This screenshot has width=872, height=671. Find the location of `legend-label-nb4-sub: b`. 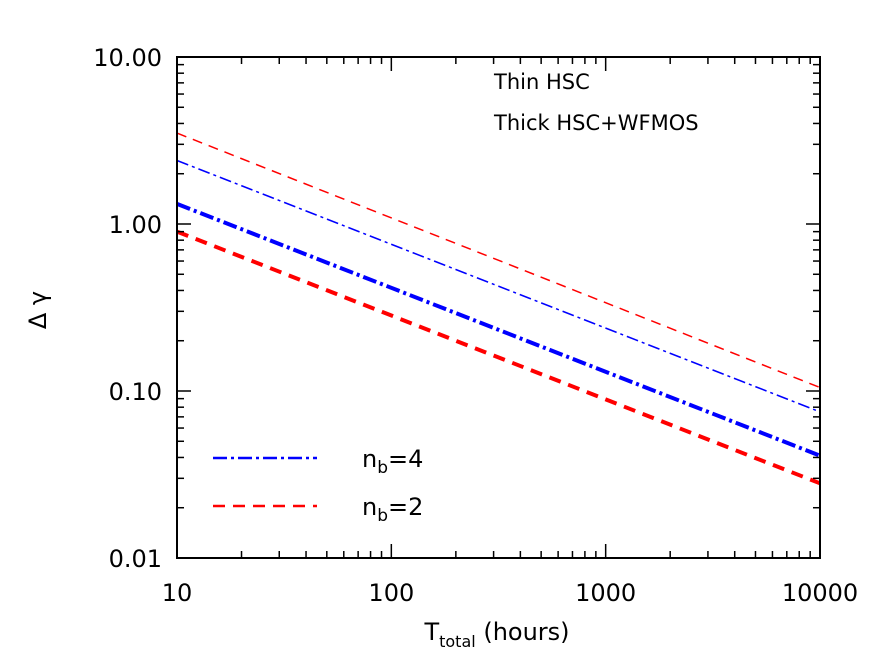

legend-label-nb4-sub: b is located at coordinates (382, 468).